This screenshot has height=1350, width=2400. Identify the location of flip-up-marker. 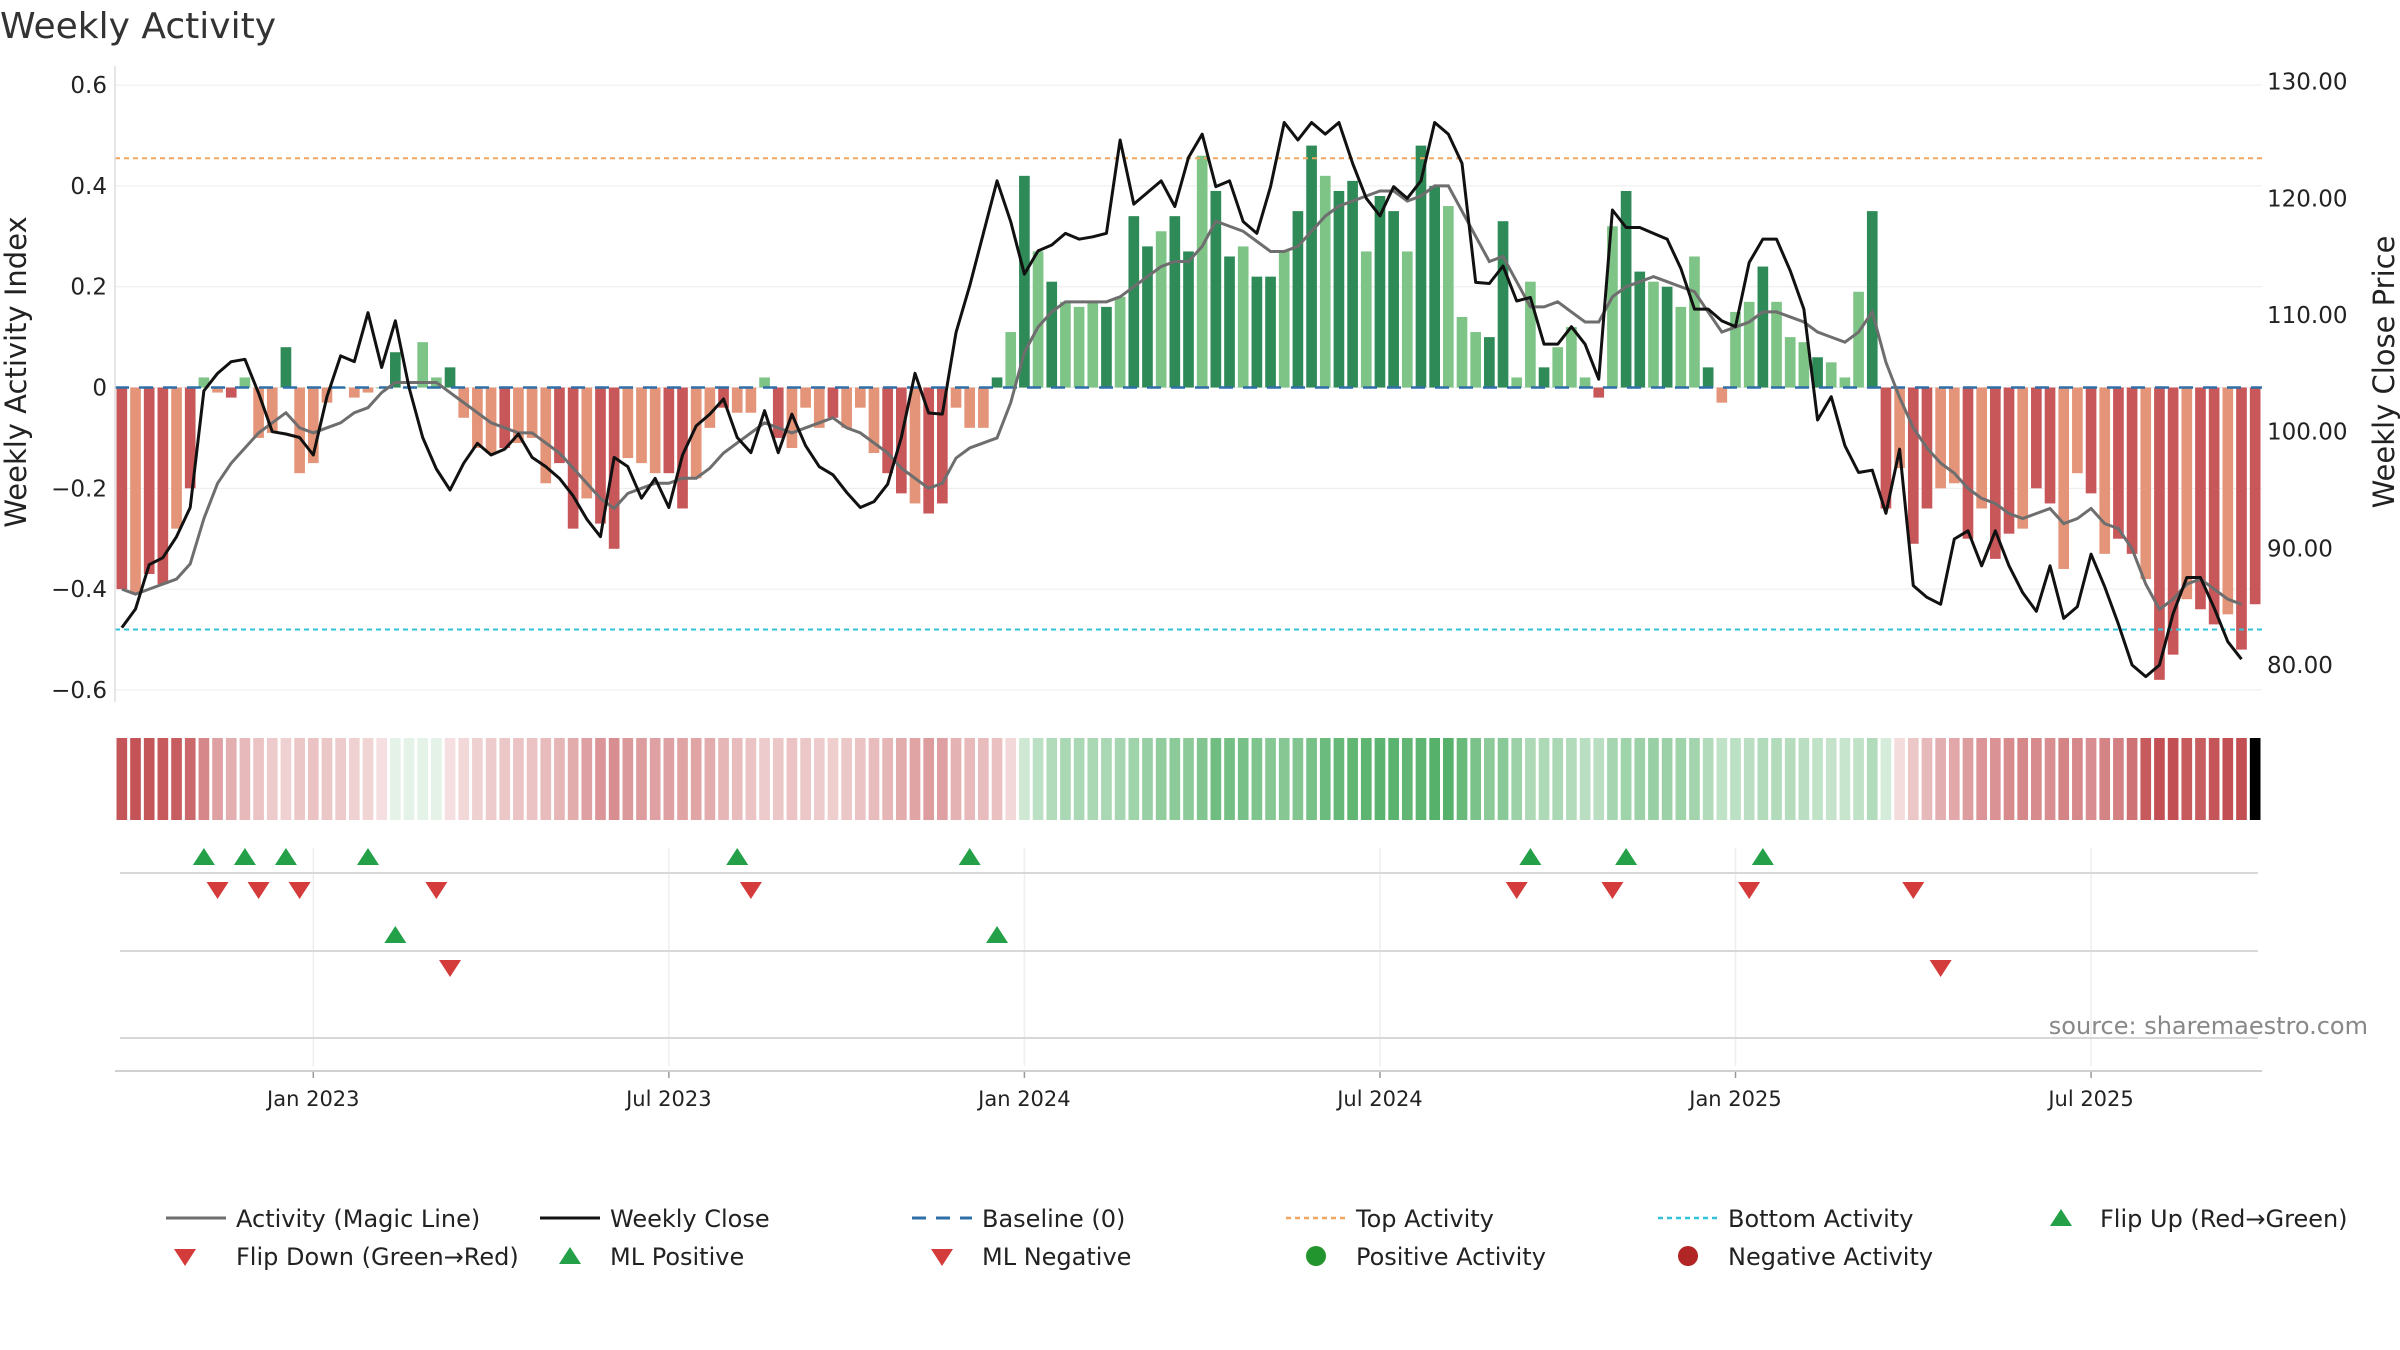
(244, 856).